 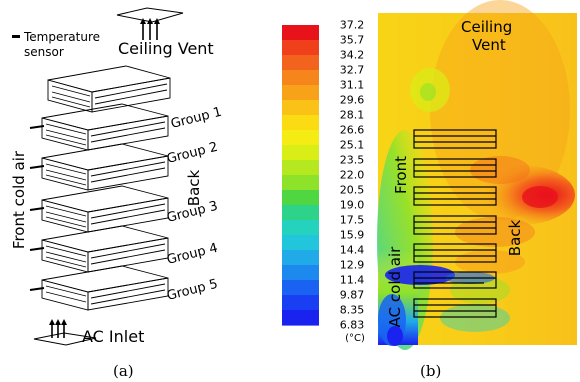 What do you see at coordinates (352, 100) in the screenshot?
I see `colorbar-tick-label: 29.6` at bounding box center [352, 100].